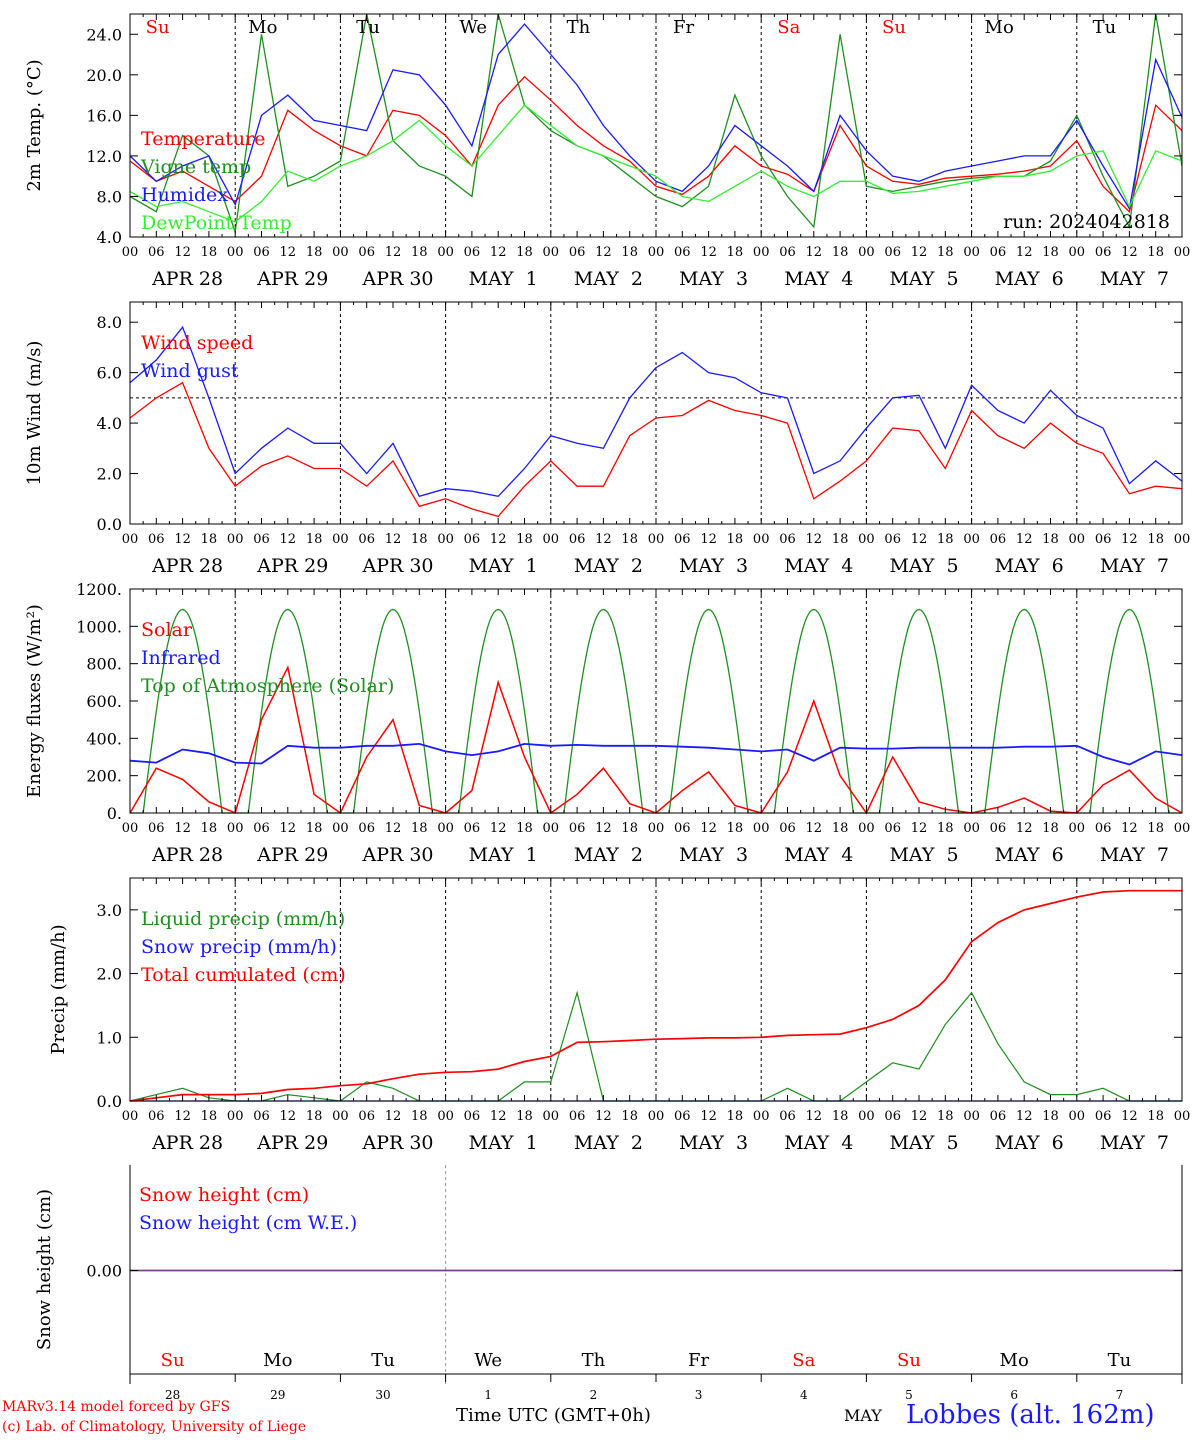  Describe the element at coordinates (594, 1395) in the screenshot. I see `day-number-label: 2` at that location.